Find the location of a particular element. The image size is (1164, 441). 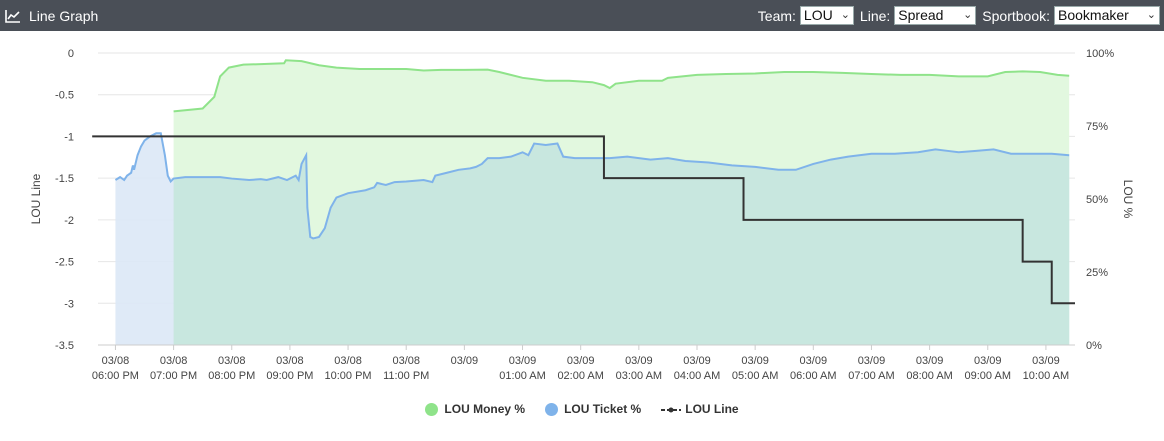

x-tick-time-label: 01:00 AM is located at coordinates (522, 376).